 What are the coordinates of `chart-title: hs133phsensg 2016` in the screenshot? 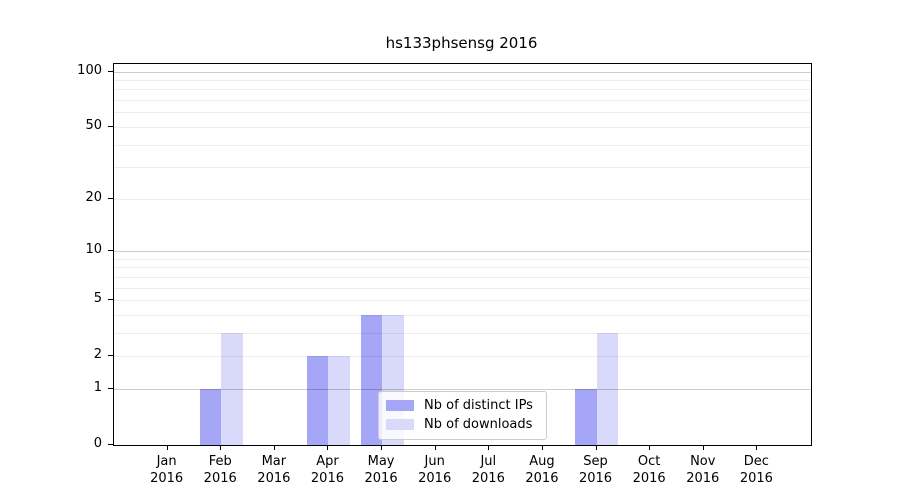 It's located at (461, 43).